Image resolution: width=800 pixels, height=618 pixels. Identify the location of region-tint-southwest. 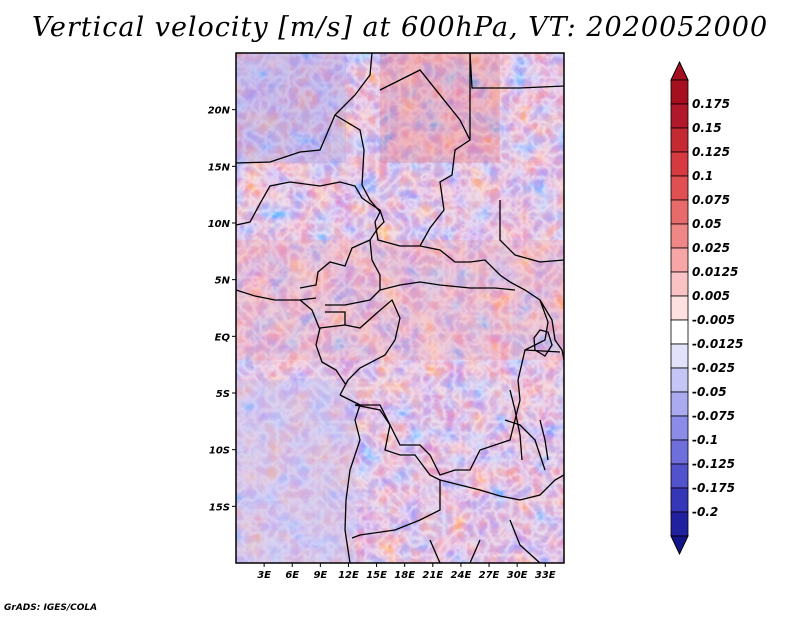
(296, 471).